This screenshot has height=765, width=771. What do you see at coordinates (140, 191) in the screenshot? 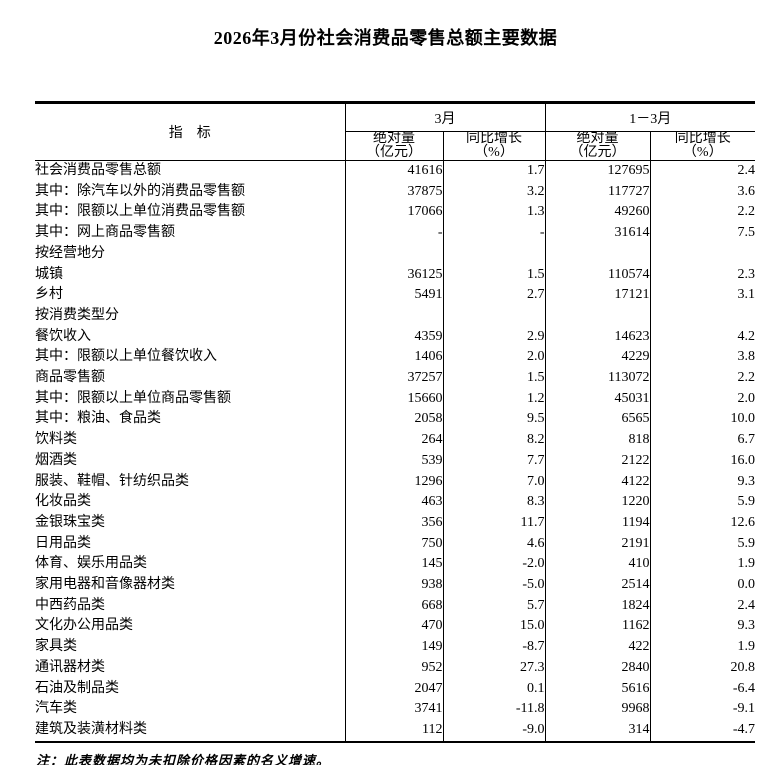
I see `row-label: 其中：除汽车以外的消费品零售额` at bounding box center [140, 191].